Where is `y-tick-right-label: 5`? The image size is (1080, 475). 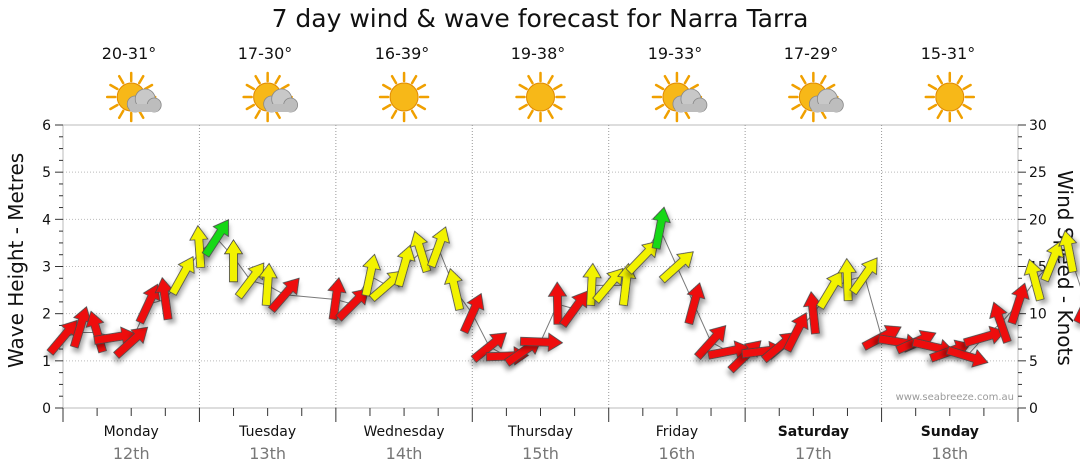 y-tick-right-label: 5 is located at coordinates (1033, 362).